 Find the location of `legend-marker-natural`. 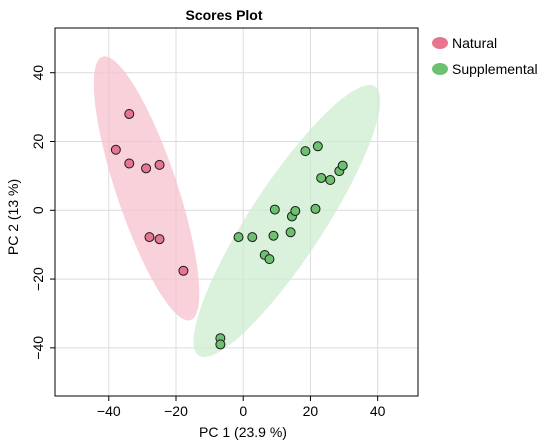

legend-marker-natural is located at coordinates (440, 43).